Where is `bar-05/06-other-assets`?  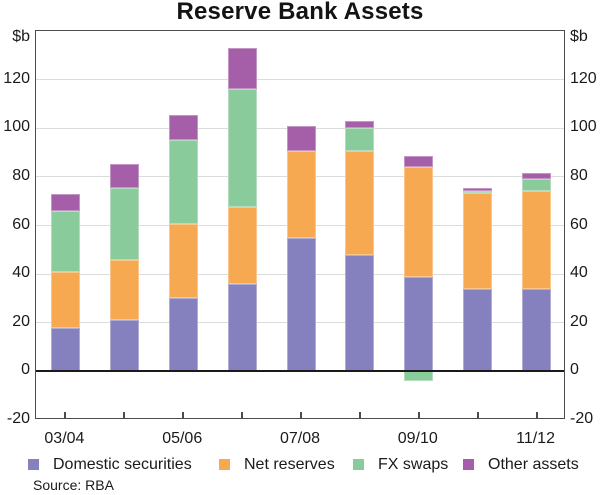
bar-05/06-other-assets is located at coordinates (183, 127).